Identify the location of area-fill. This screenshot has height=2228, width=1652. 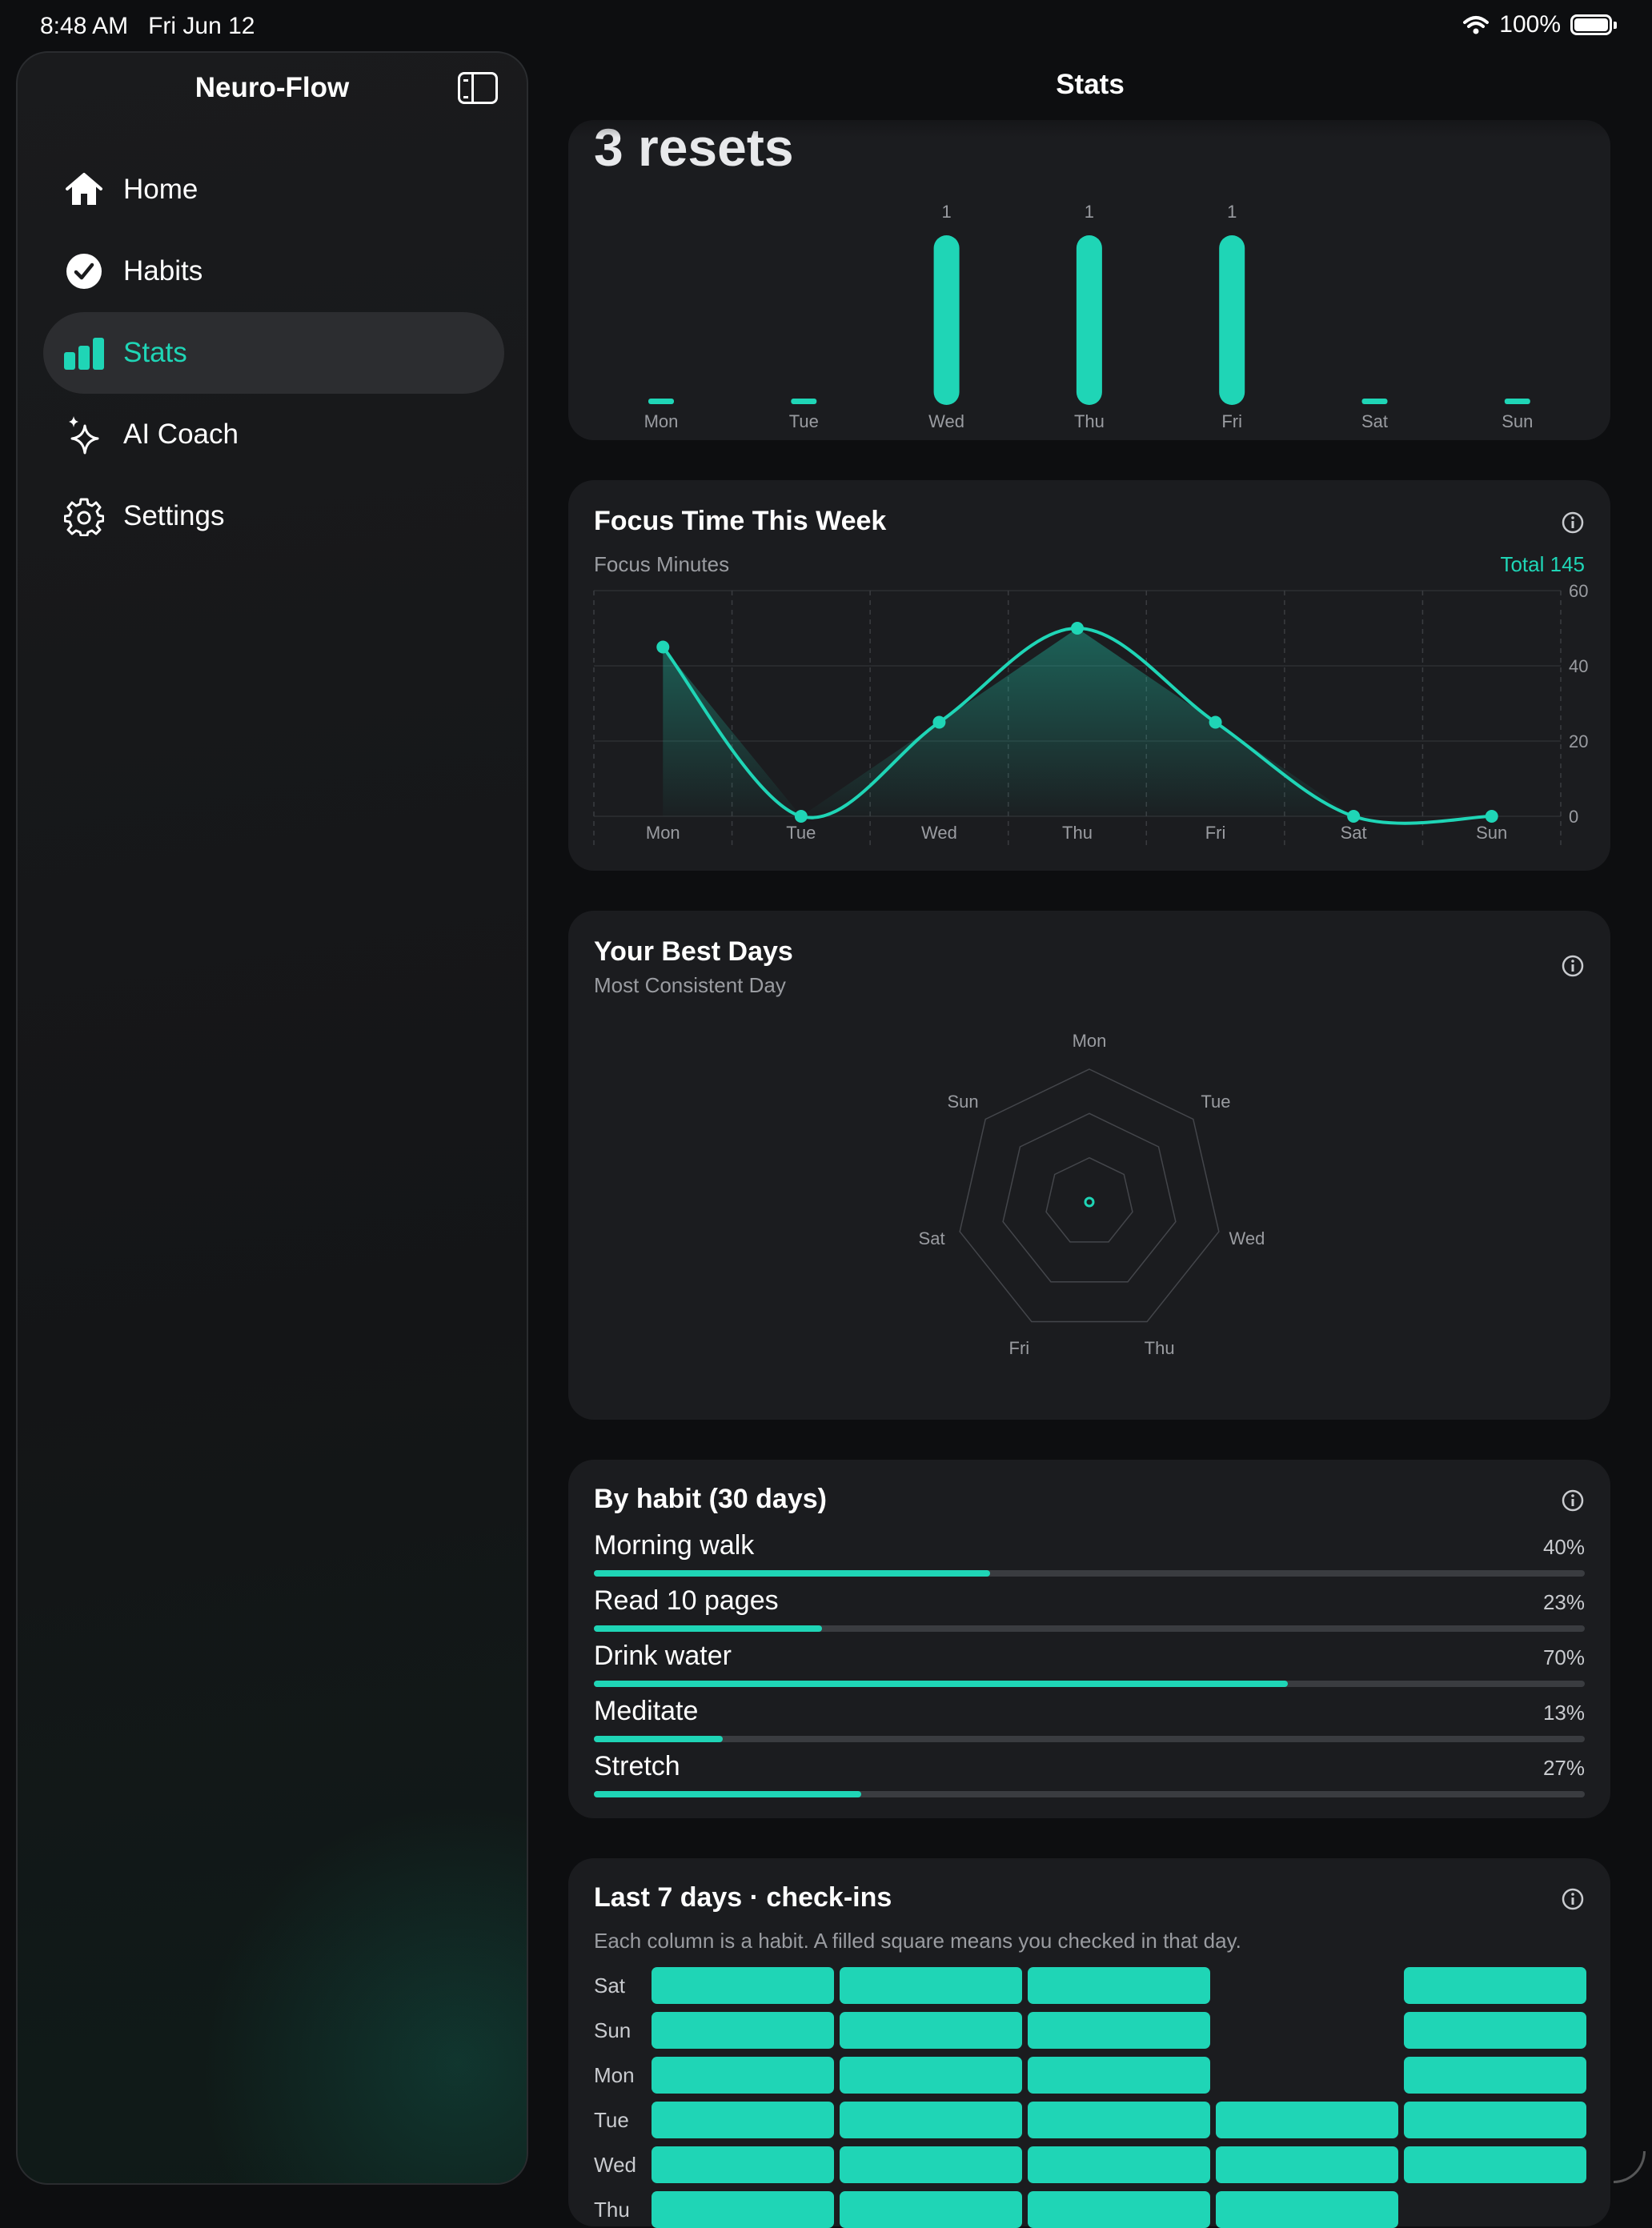
(1077, 722).